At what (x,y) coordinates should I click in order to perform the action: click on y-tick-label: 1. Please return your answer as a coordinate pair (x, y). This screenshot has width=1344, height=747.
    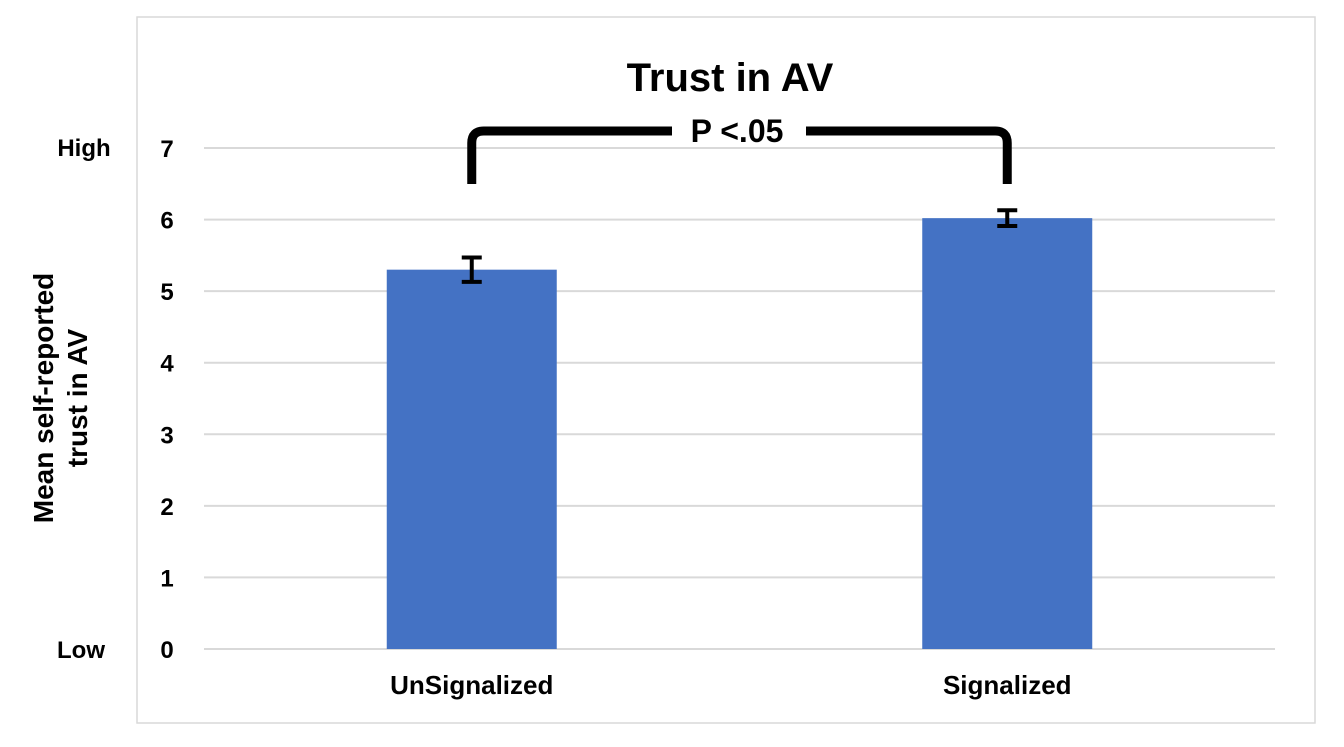
    Looking at the image, I should click on (166, 578).